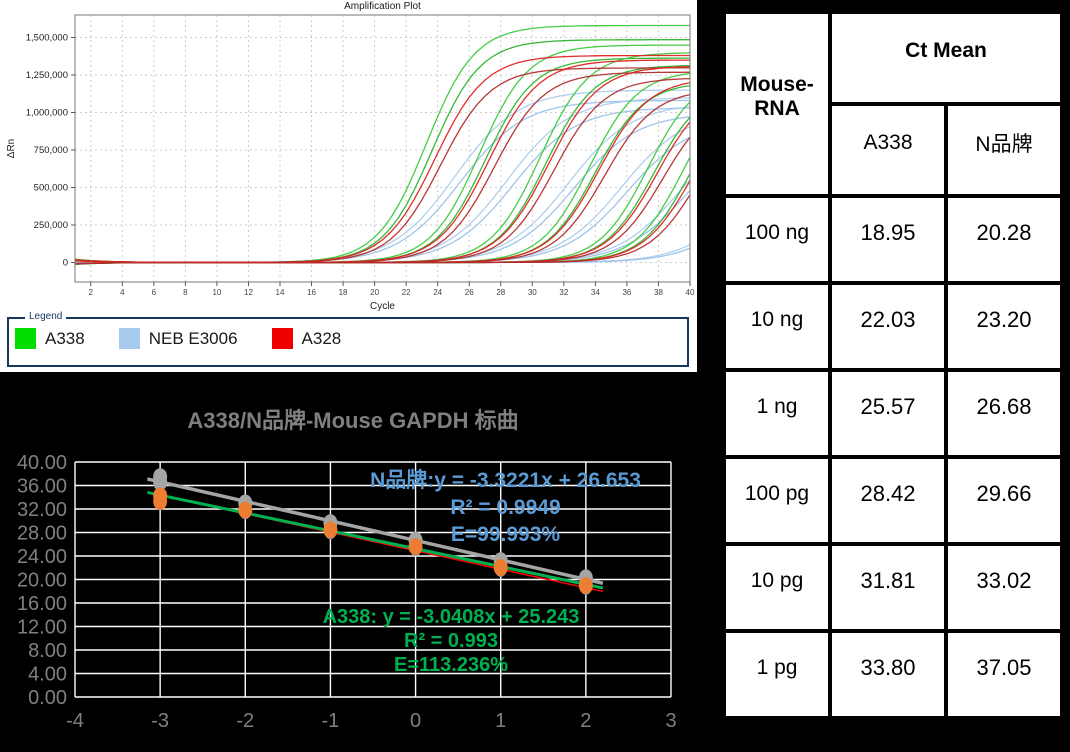  I want to click on a338-r-squared: R² = 0.993, so click(451, 641).